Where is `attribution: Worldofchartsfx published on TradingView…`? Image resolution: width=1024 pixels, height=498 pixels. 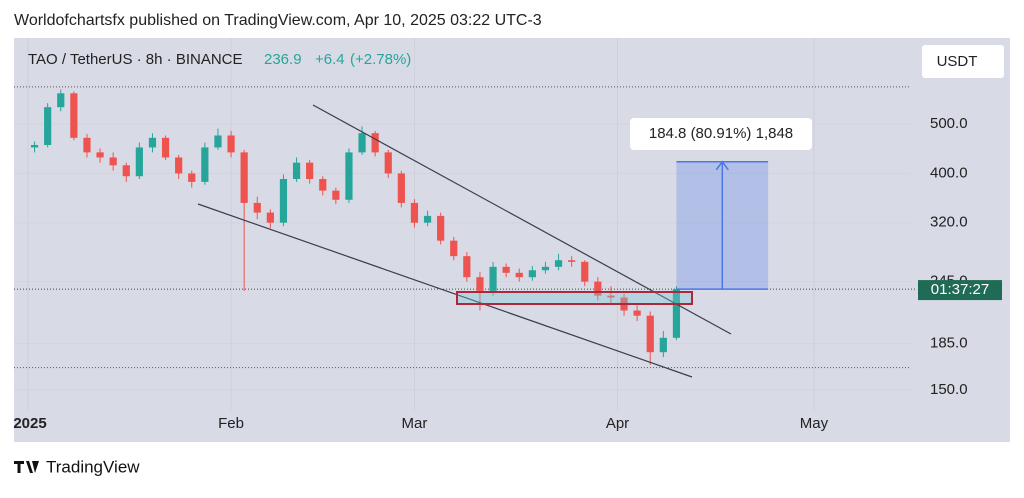
attribution: Worldofchartsfx published on TradingView… is located at coordinates (278, 20).